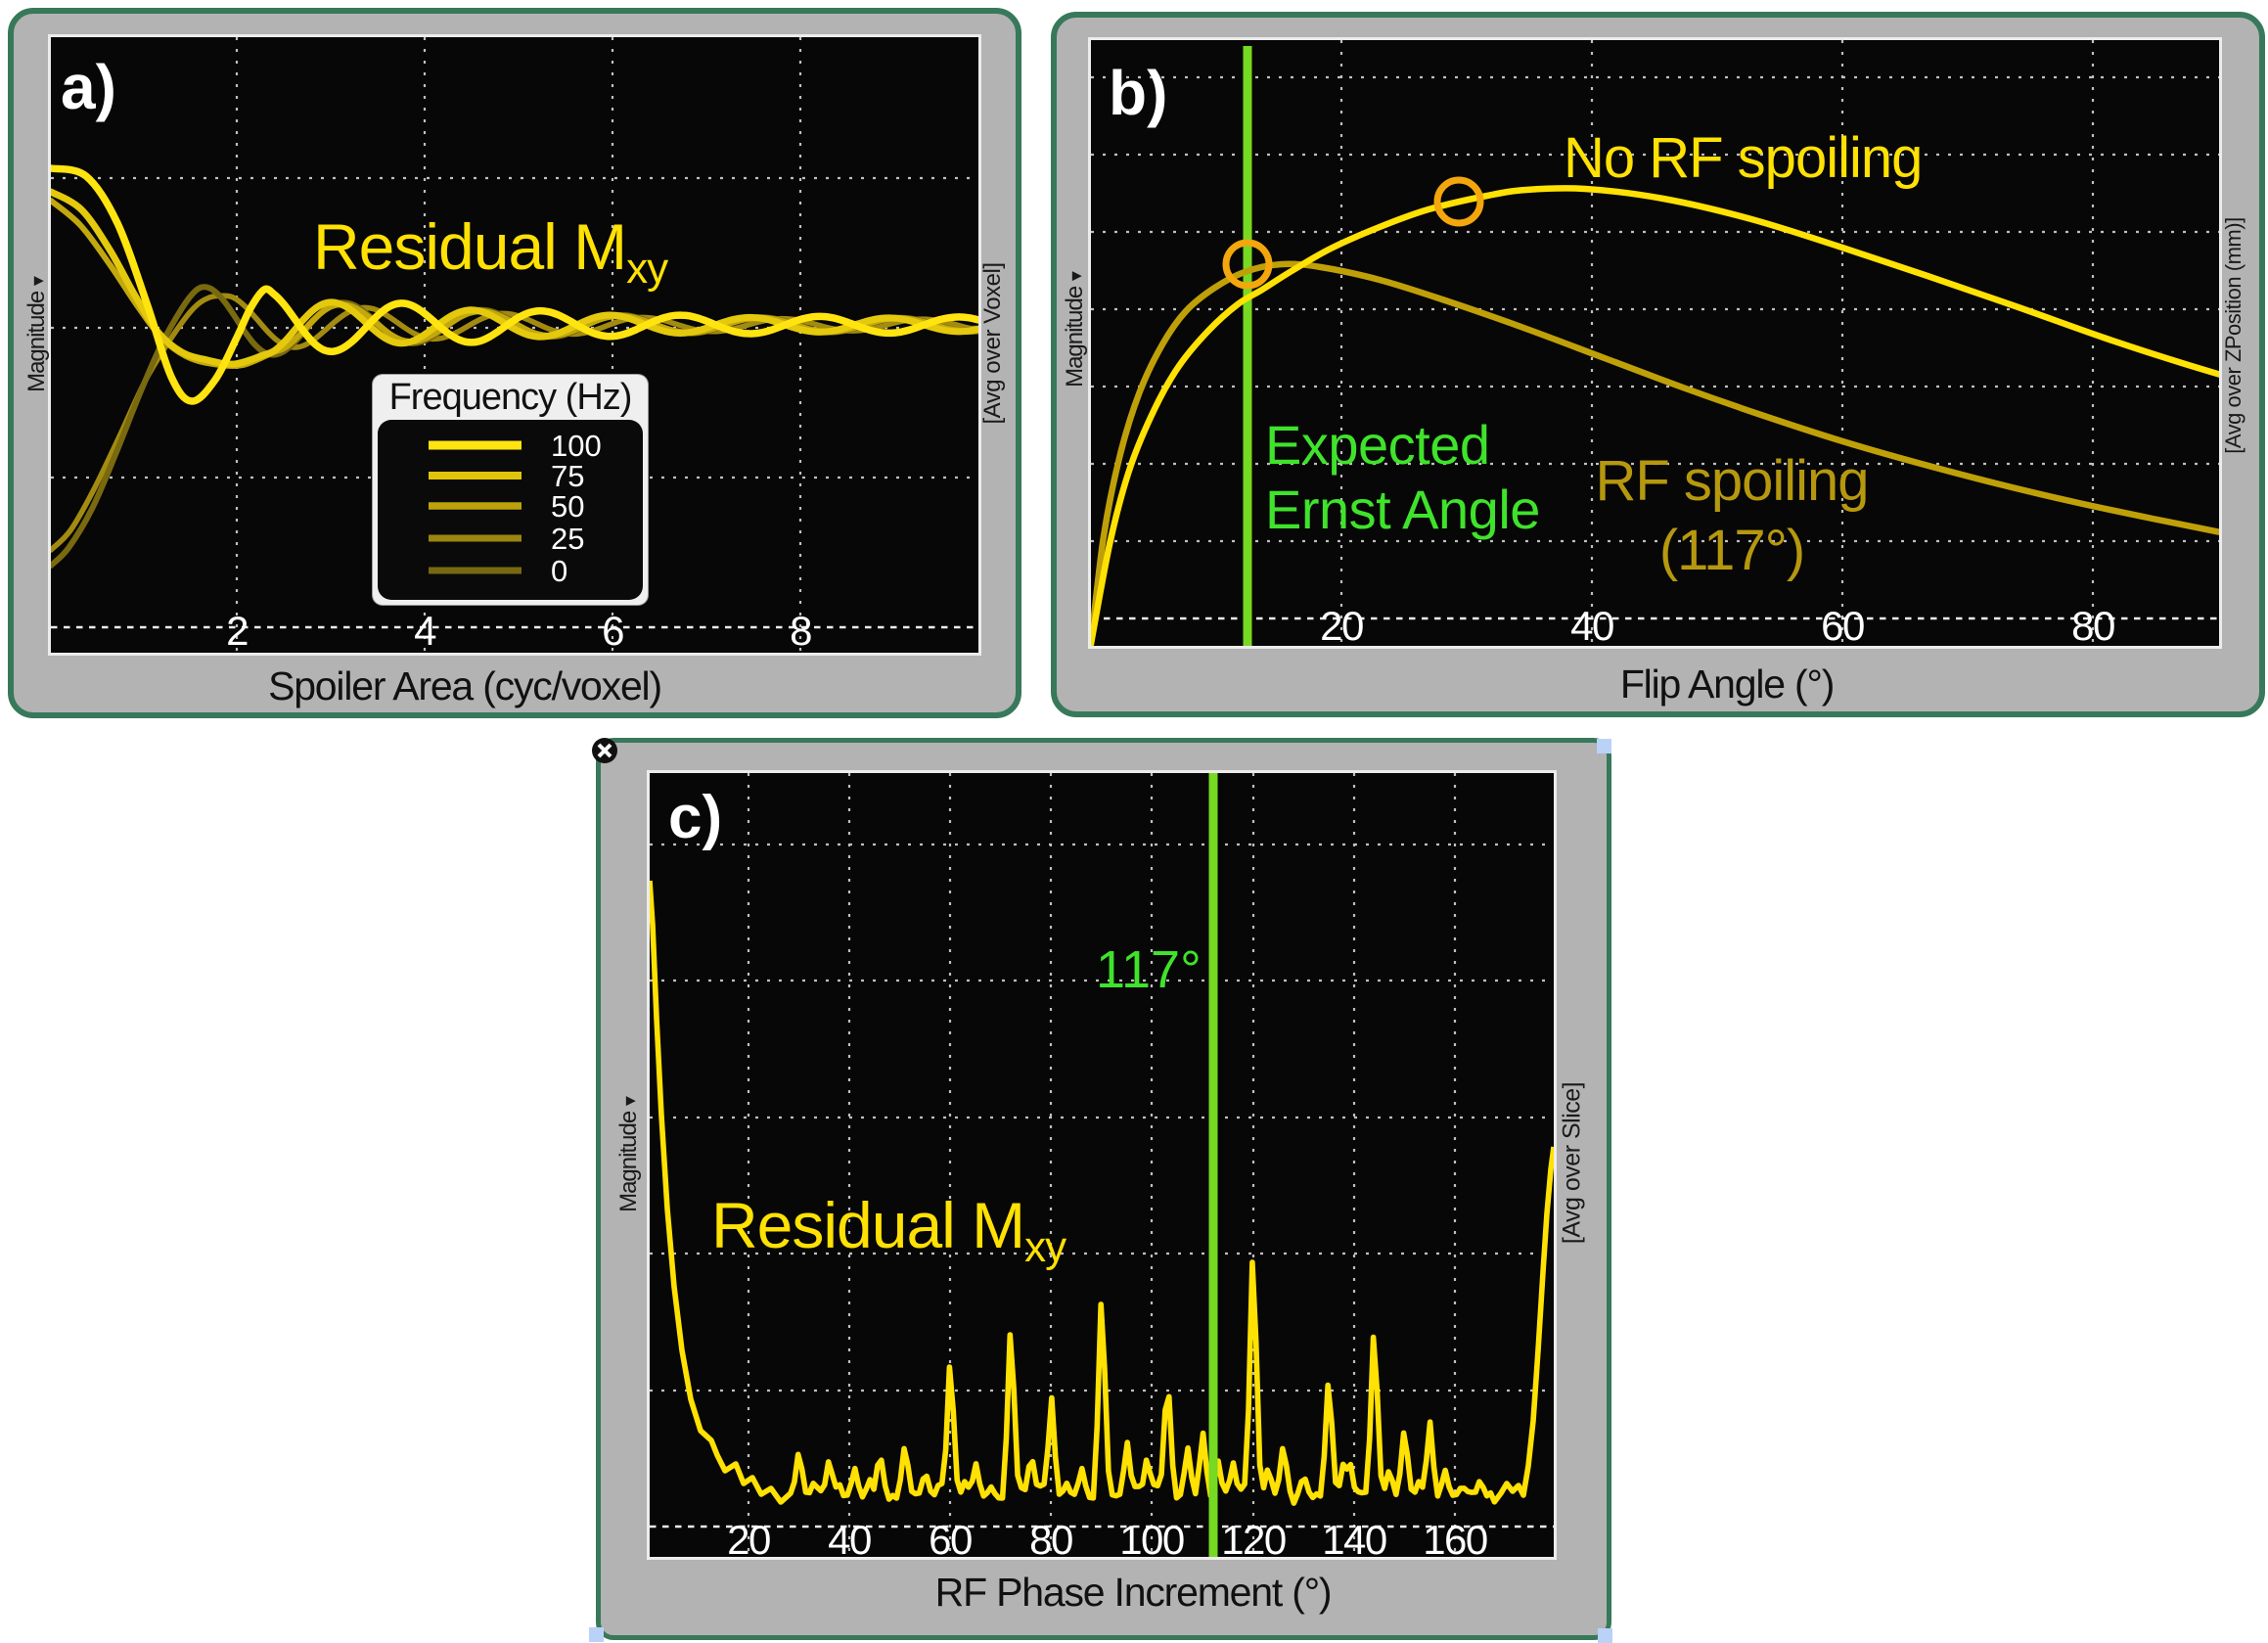 The height and width of the screenshot is (1643, 2268). Describe the element at coordinates (1253, 1537) in the screenshot. I see `svg-text: 120` at that location.